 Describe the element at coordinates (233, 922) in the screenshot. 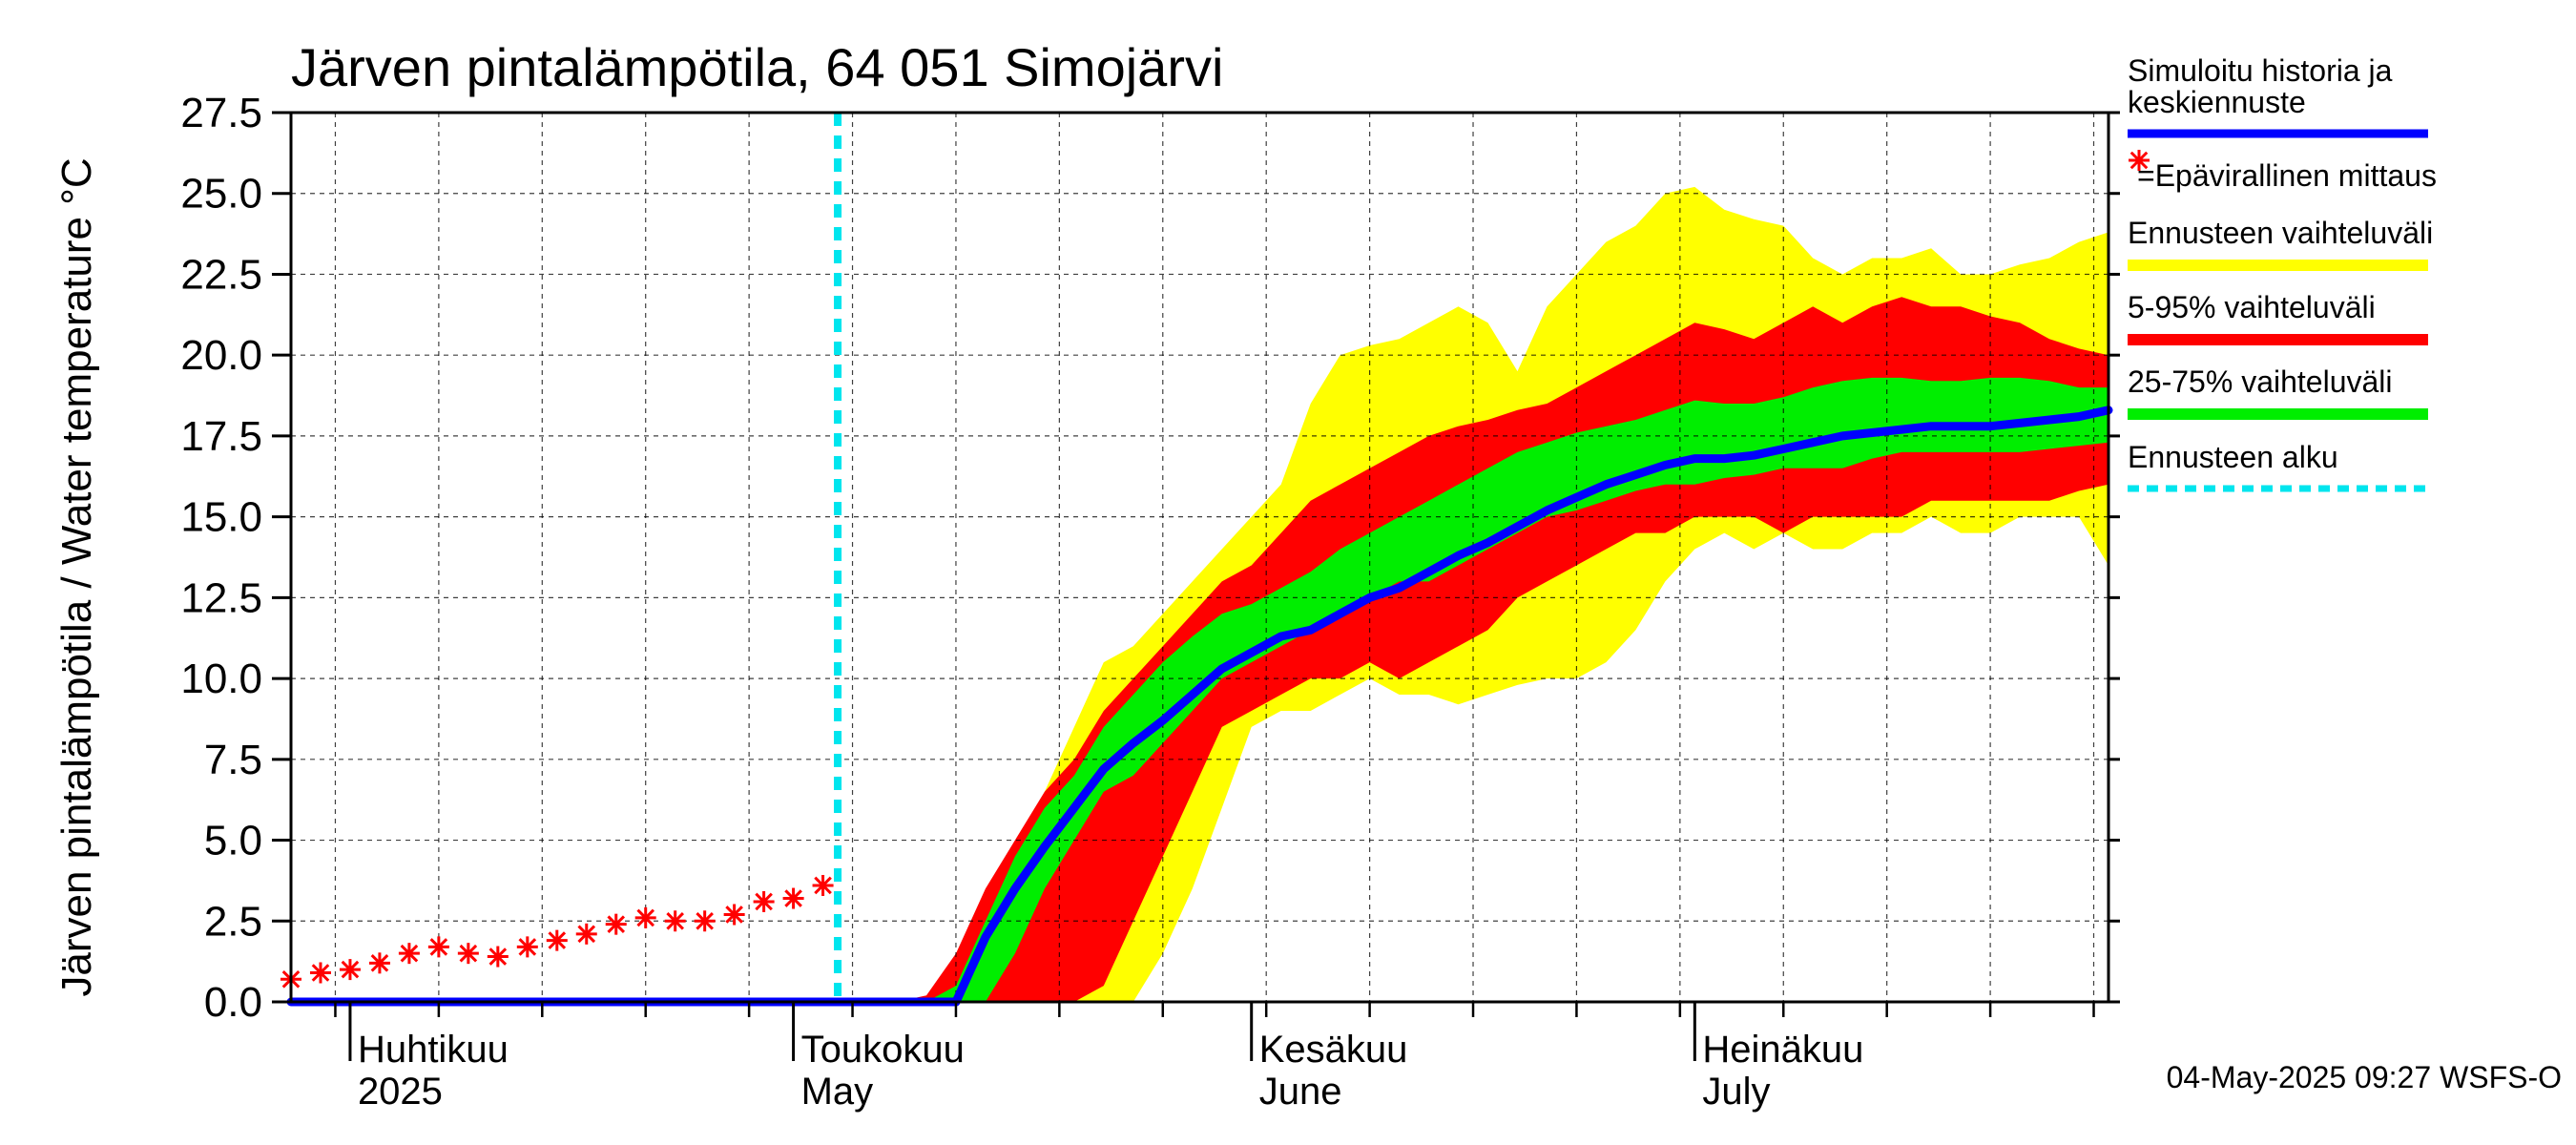

I see `y-tick-label: 2.5` at that location.